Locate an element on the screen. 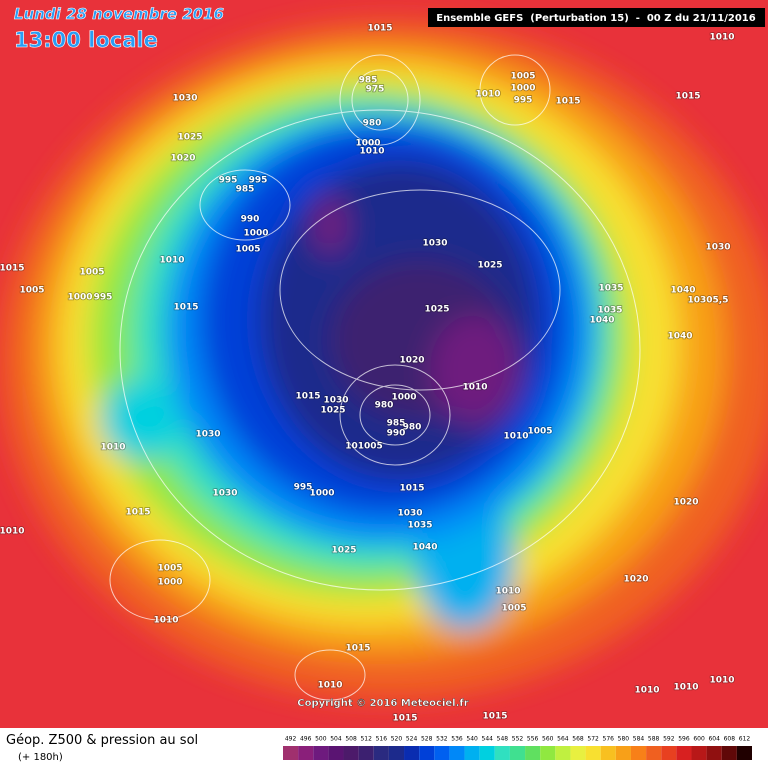  colorbar-label: 584 is located at coordinates (639, 739).